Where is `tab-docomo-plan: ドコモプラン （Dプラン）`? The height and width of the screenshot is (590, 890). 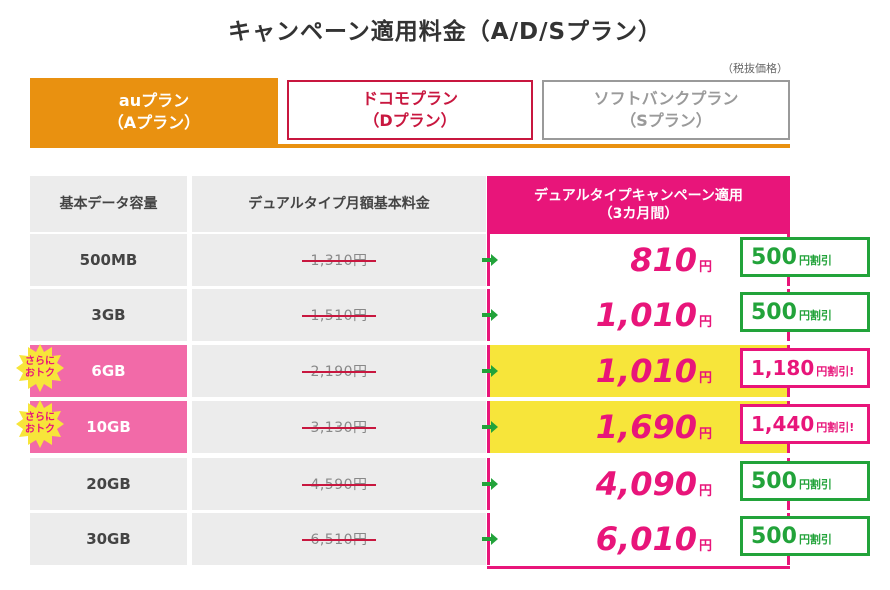 tab-docomo-plan: ドコモプラン （Dプラン） is located at coordinates (410, 110).